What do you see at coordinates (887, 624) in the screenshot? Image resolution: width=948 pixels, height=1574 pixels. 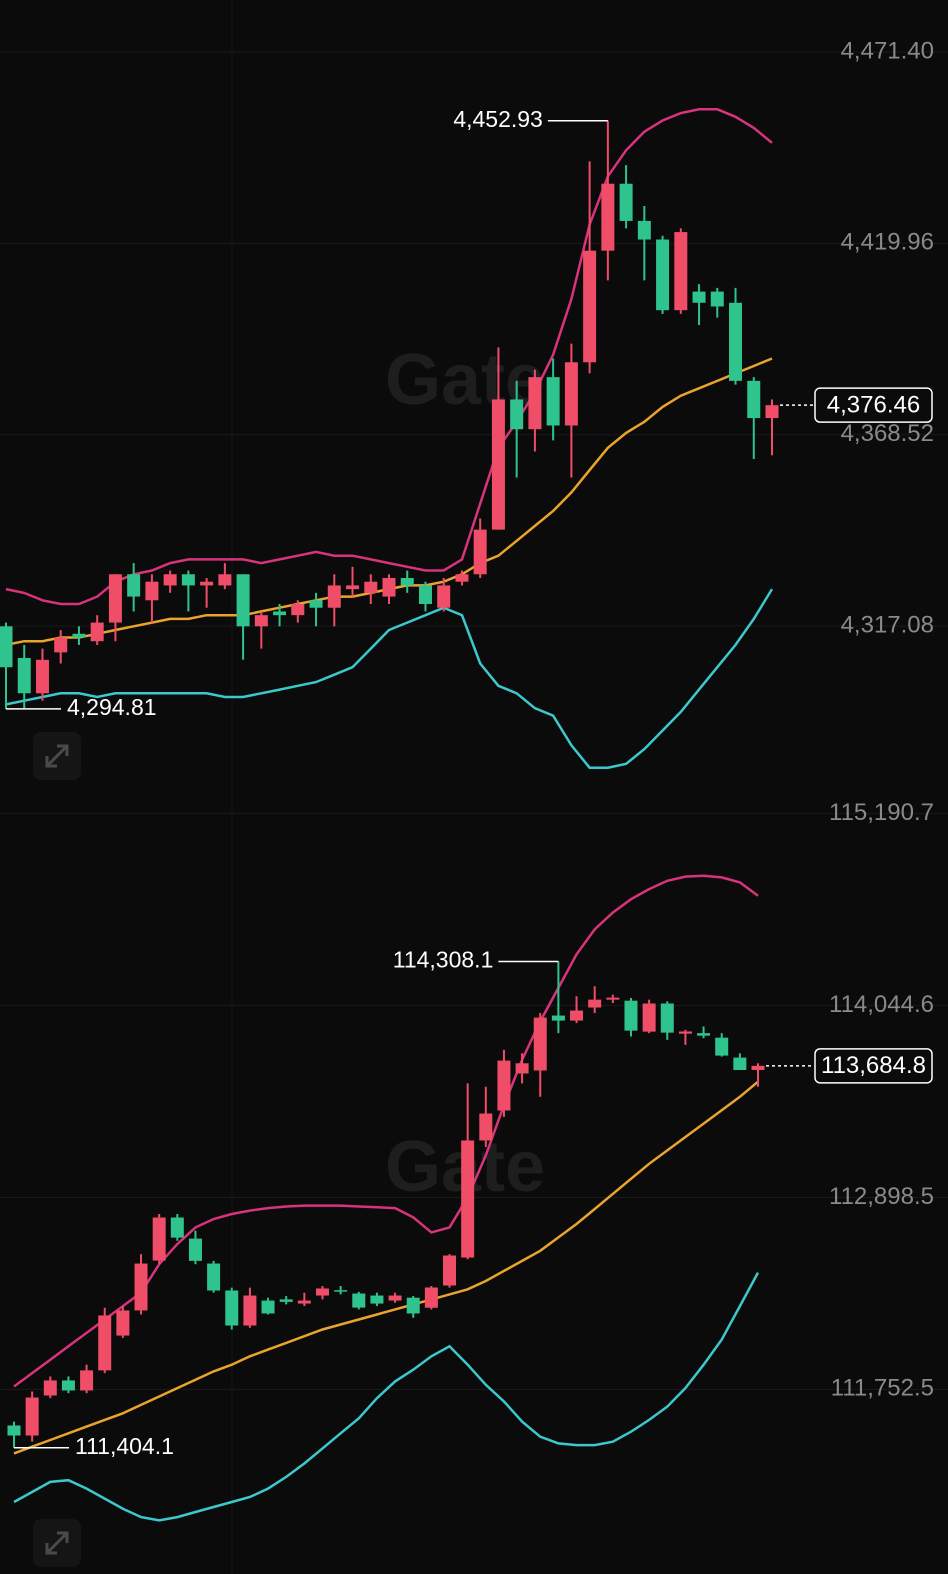 I see `y-tick-label: 4,317.08` at bounding box center [887, 624].